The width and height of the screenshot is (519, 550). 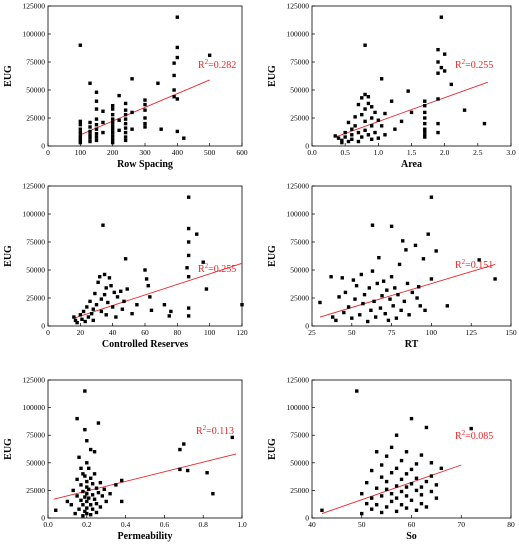 I want to click on x-tick-label: 80, so click(x=511, y=524).